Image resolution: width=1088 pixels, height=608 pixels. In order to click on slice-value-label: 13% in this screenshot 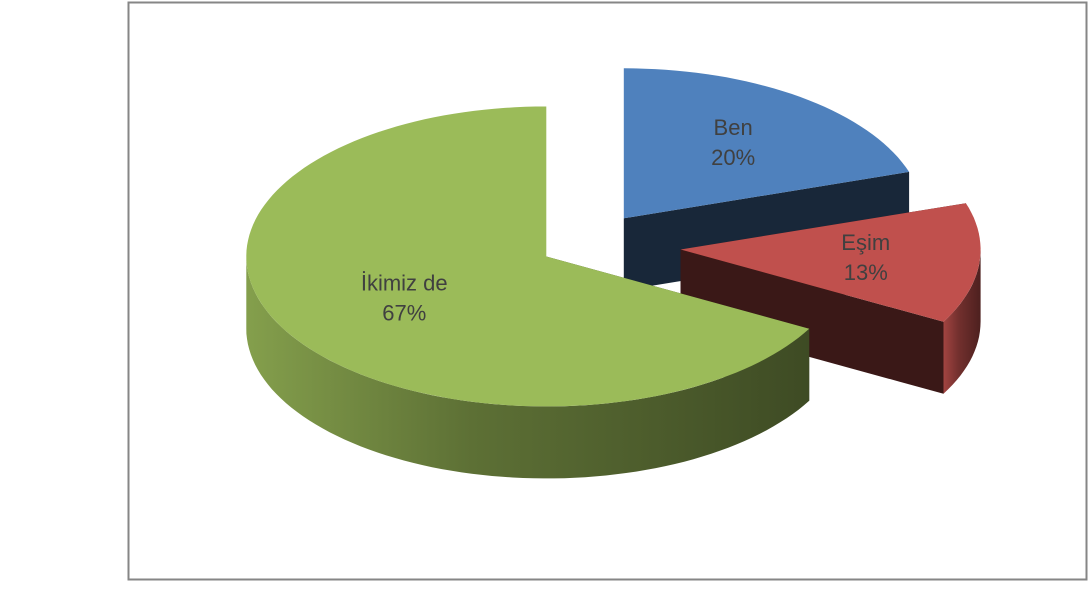, I will do `click(866, 272)`.